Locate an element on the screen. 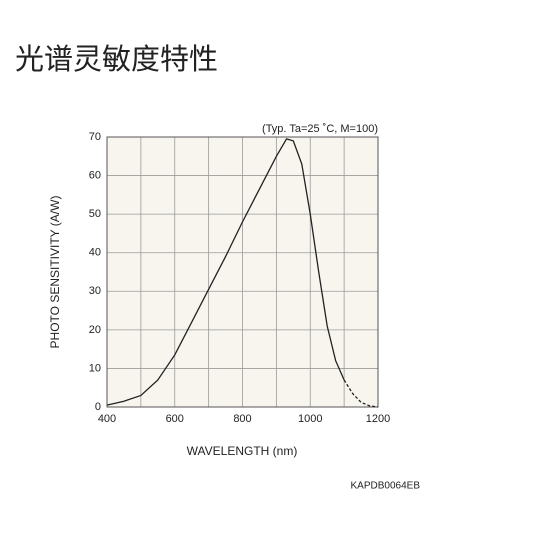 This screenshot has width=546, height=553. footnote: KAPDB0064EB is located at coordinates (386, 486).